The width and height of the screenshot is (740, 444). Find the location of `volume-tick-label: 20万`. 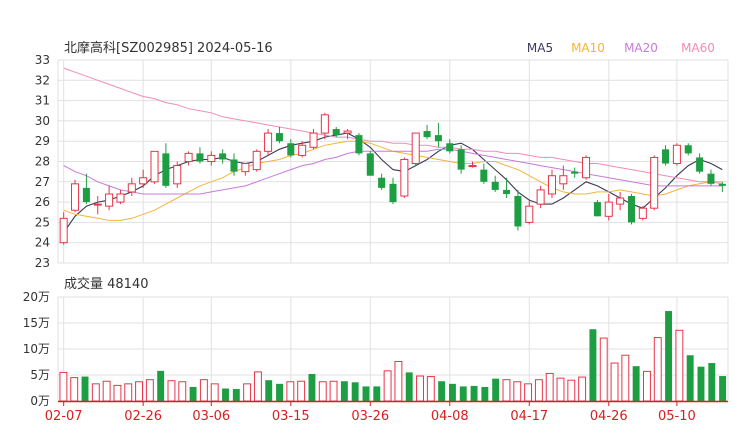

volume-tick-label: 20万 is located at coordinates (36, 297).